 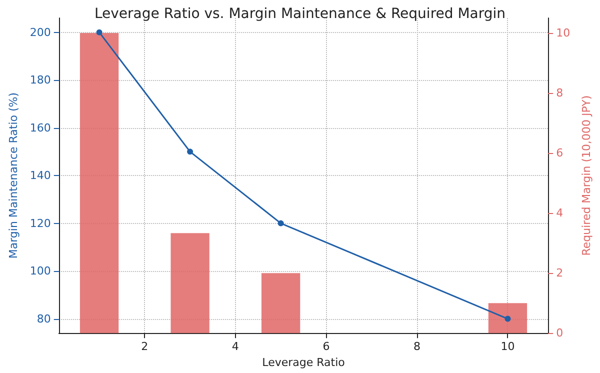 What do you see at coordinates (560, 213) in the screenshot?
I see `y2-tick-label: 4` at bounding box center [560, 213].